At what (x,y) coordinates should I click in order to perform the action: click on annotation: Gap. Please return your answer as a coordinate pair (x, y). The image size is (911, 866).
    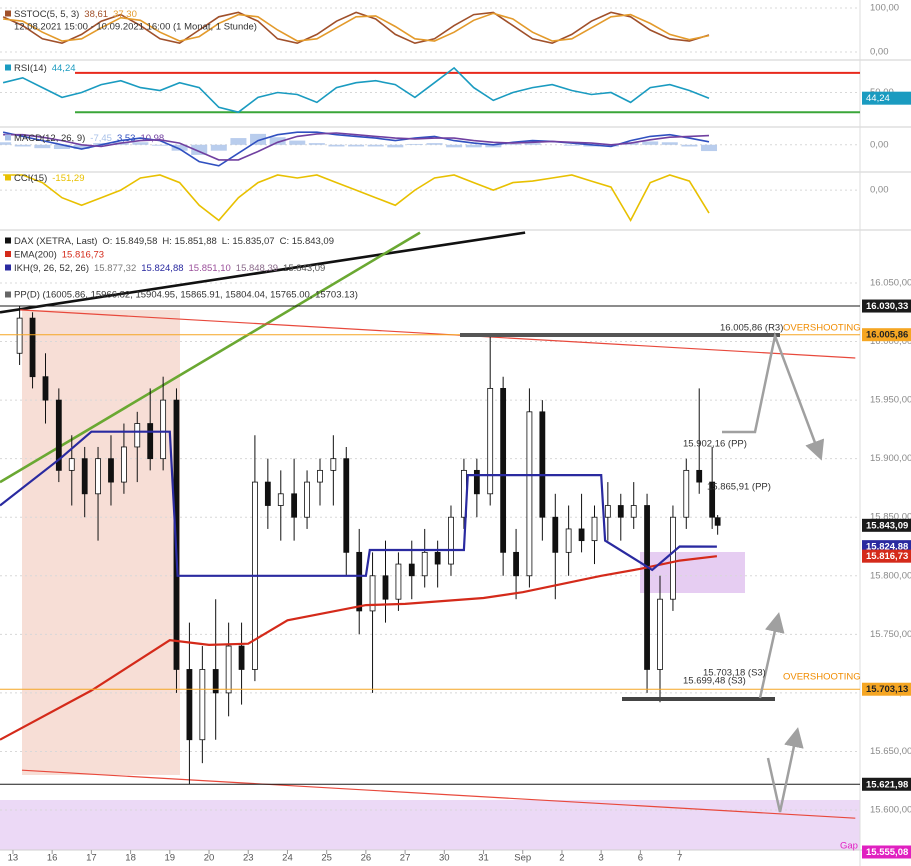
    Looking at the image, I should click on (849, 846).